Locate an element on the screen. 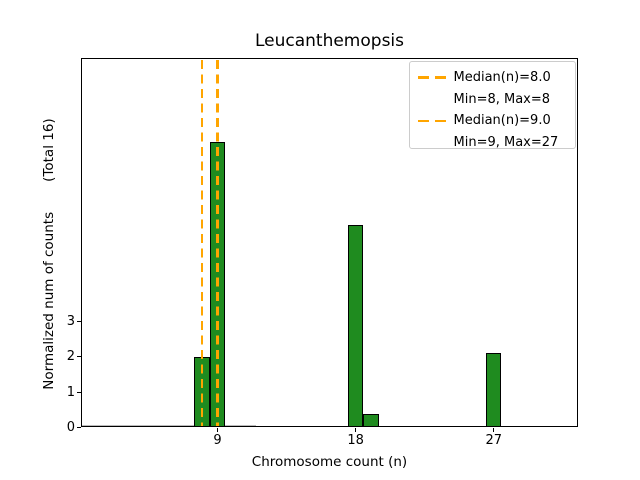 Image resolution: width=640 pixels, height=480 pixels. y-tick-label-2: 2 is located at coordinates (70, 357).